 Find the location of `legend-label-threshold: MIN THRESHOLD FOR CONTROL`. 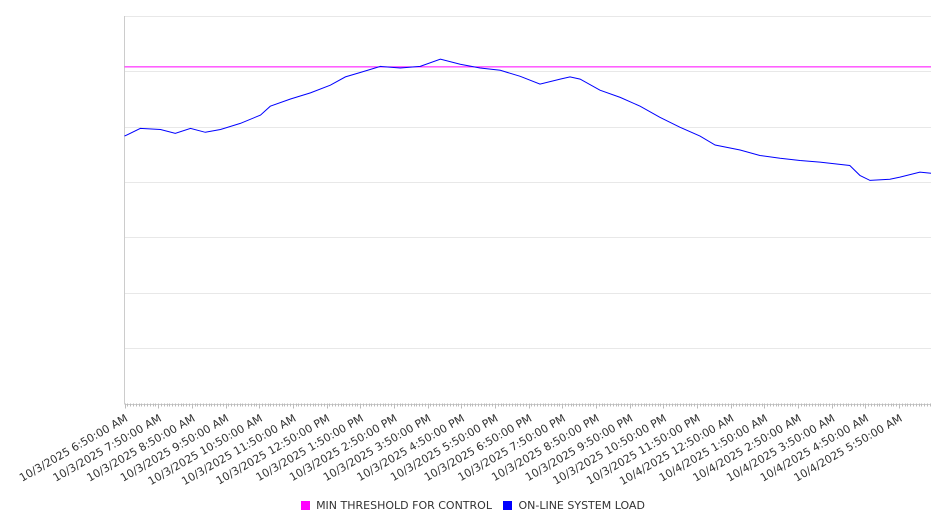

legend-label-threshold: MIN THRESHOLD FOR CONTROL is located at coordinates (404, 505).